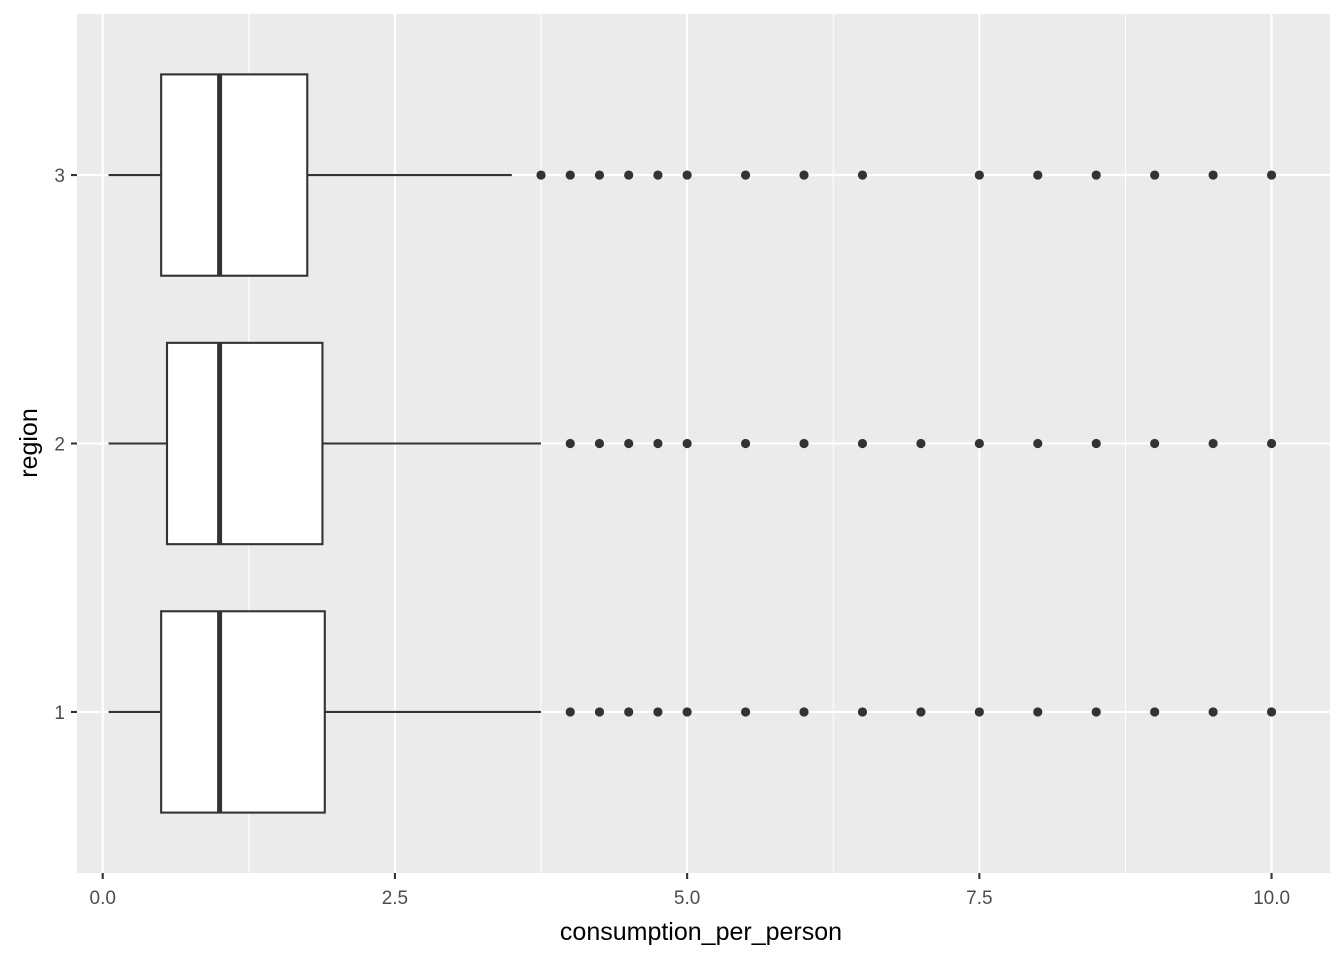  Describe the element at coordinates (687, 898) in the screenshot. I see `x-tick-label: 5.0` at that location.